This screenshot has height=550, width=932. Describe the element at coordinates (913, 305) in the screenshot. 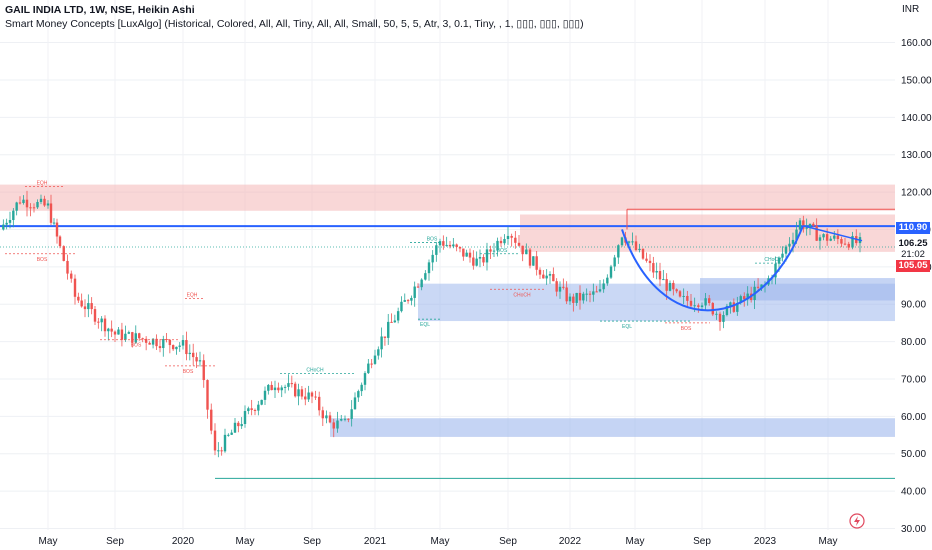

I see `y-tick-label: 90.00` at that location.